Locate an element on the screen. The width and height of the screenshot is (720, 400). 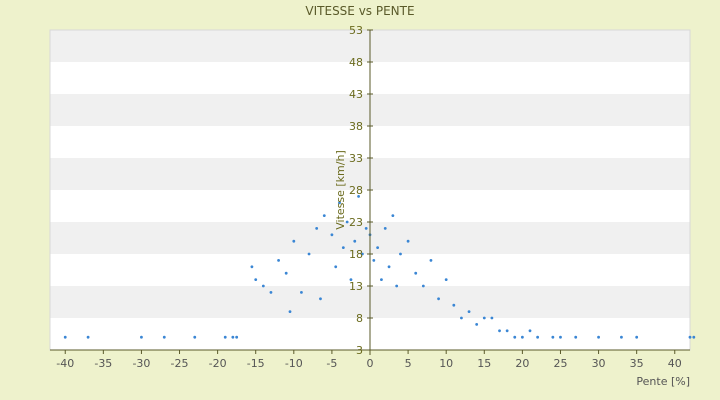
x-tick-label: -10 is located at coordinates (294, 363).